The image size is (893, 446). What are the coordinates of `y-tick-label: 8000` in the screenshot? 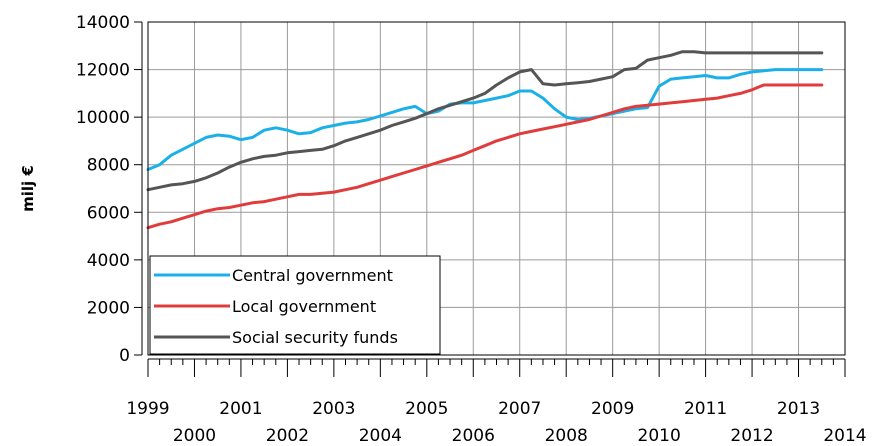 It's located at (108, 166).